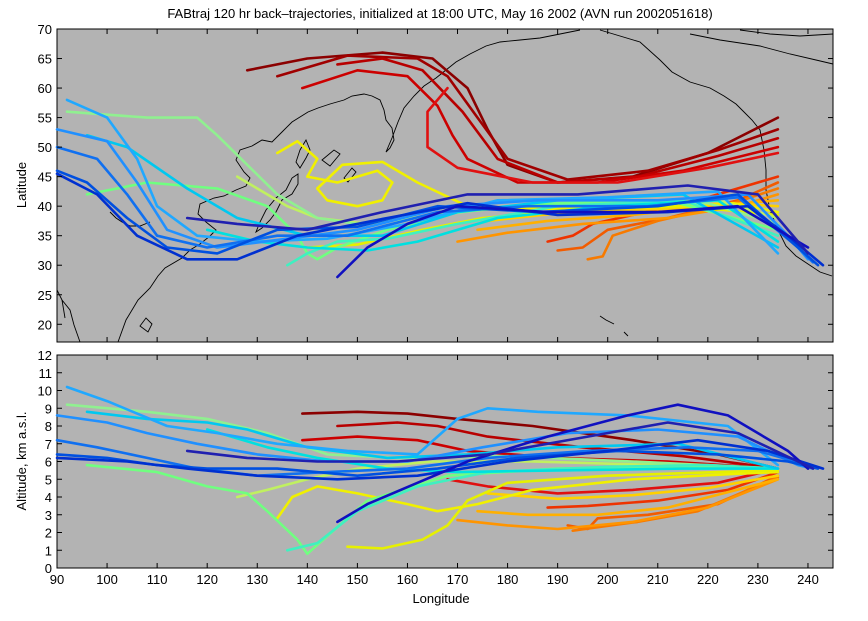  I want to click on altitude-y-tick-label: 2, so click(48, 533).